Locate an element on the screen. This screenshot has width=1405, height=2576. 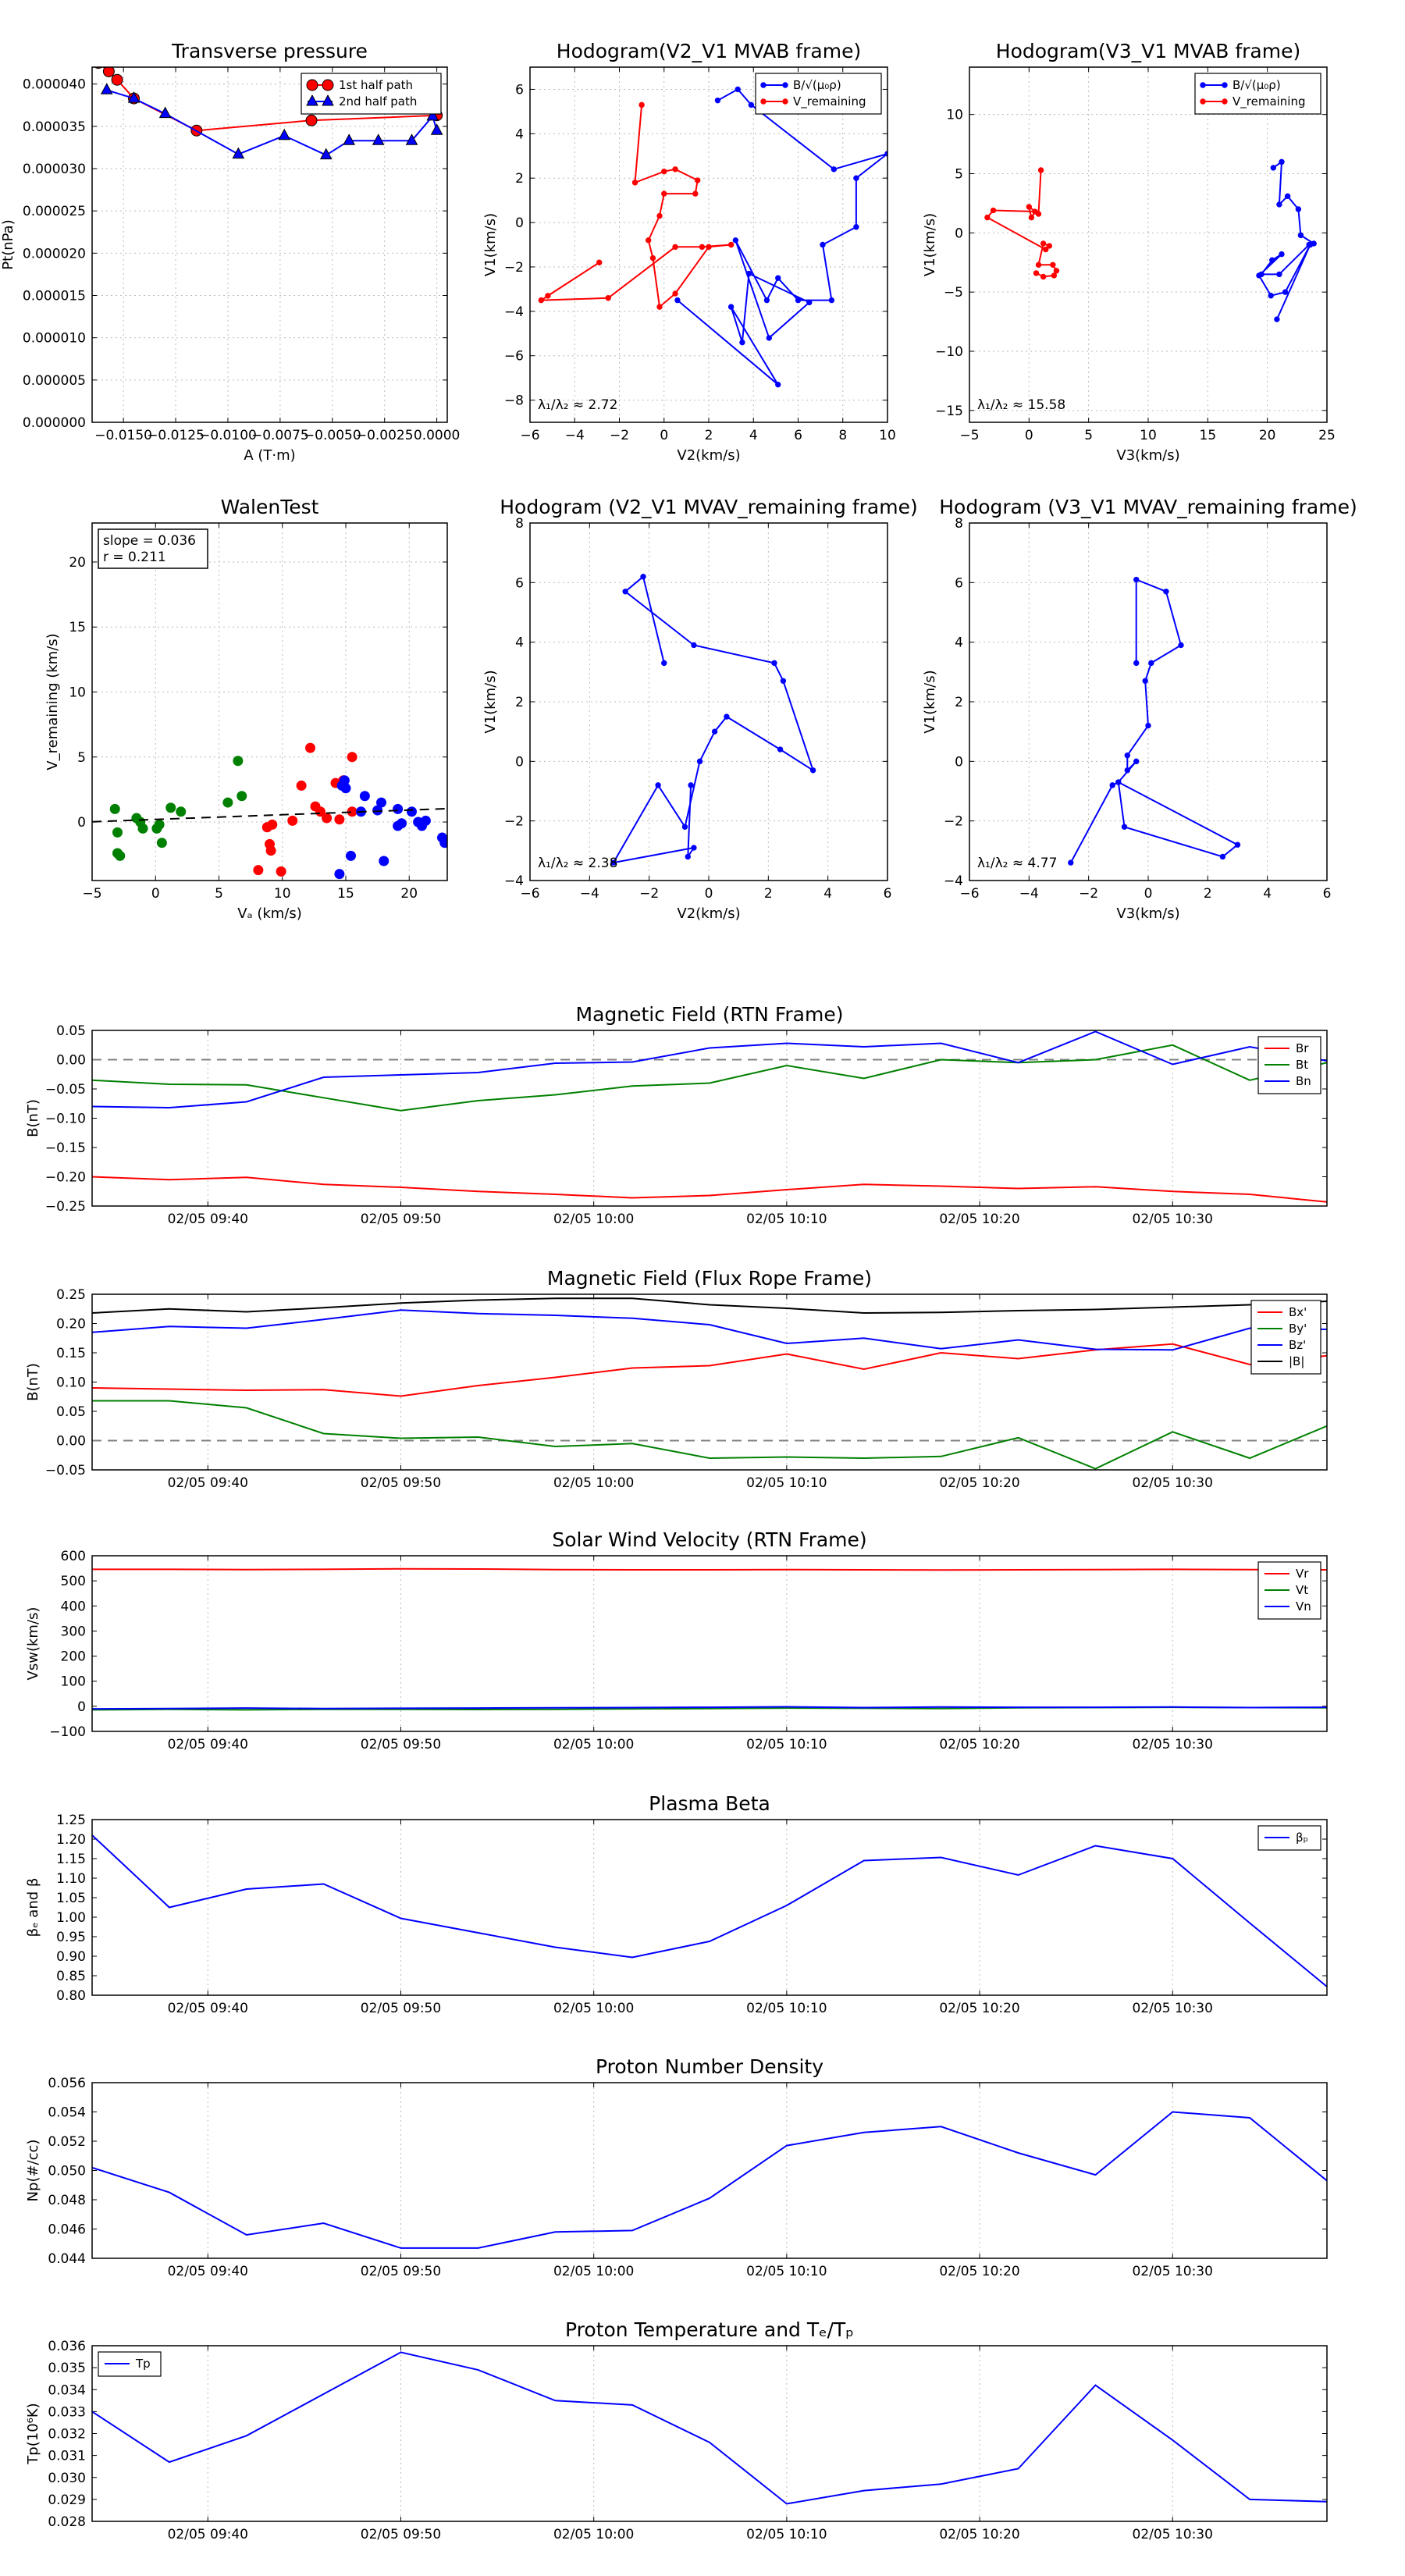
tick-label-x: −0.0150 is located at coordinates (123, 435).